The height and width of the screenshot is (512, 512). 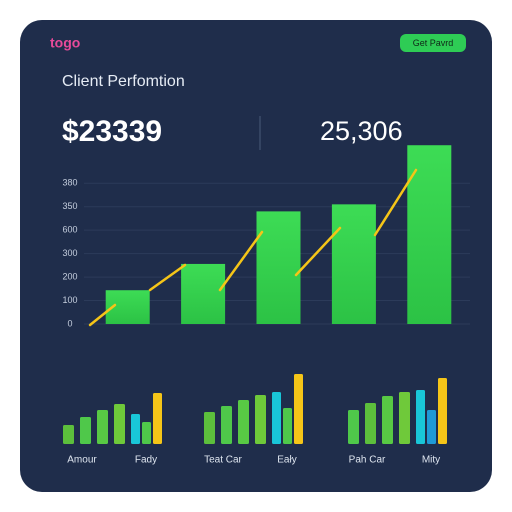 I want to click on button, so click(x=433, y=43).